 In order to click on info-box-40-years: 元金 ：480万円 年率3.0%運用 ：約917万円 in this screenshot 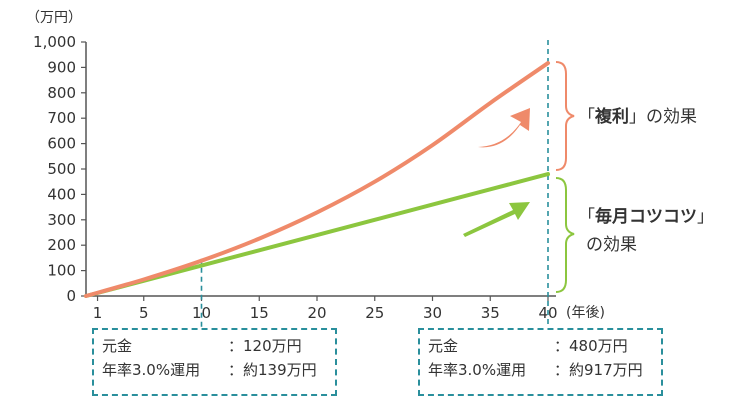, I will do `click(540, 362)`.